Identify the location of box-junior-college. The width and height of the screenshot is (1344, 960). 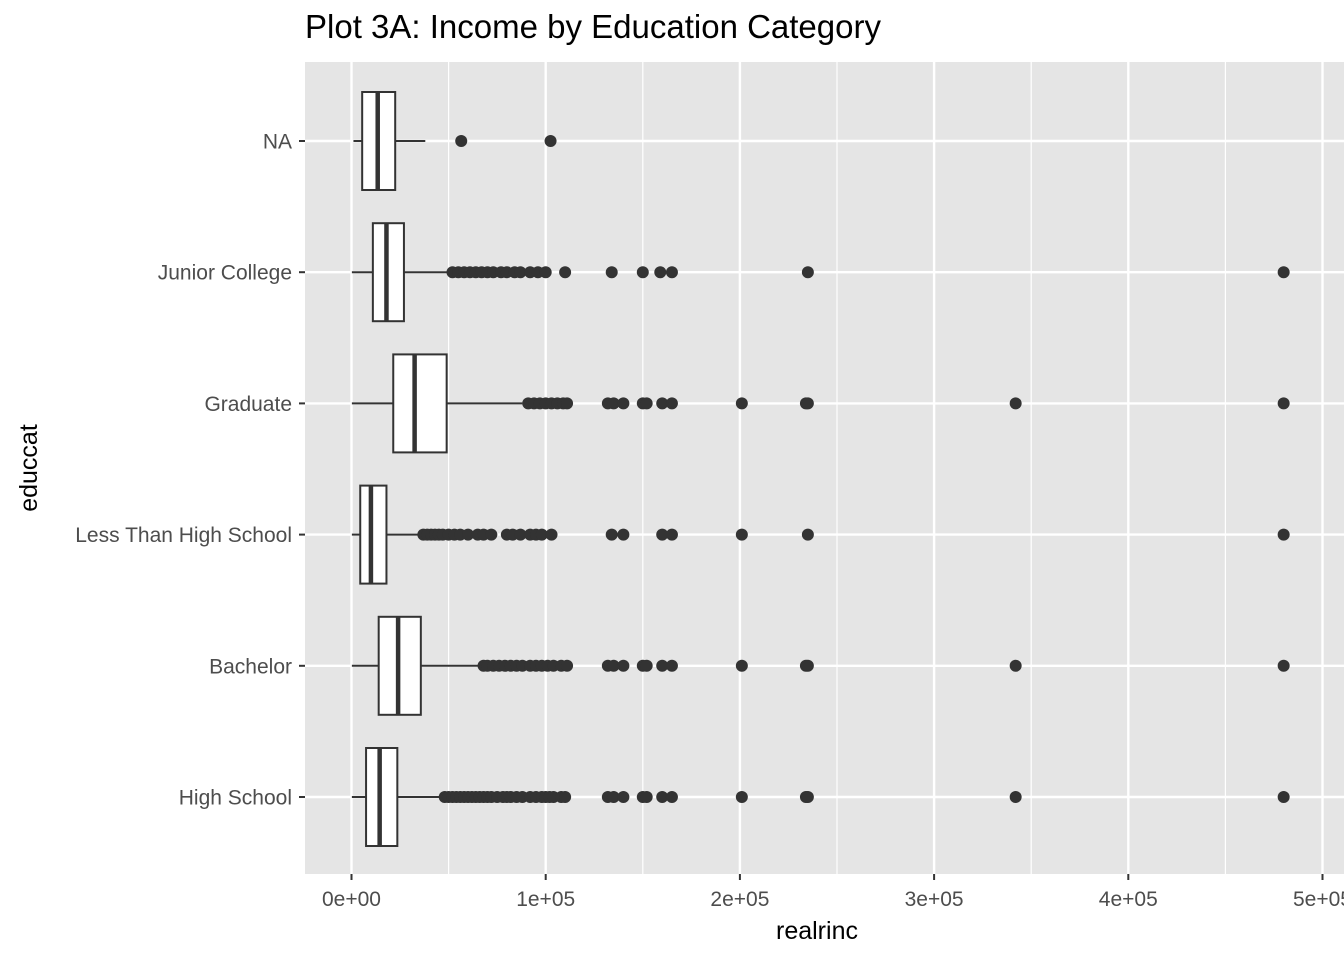
(820, 272).